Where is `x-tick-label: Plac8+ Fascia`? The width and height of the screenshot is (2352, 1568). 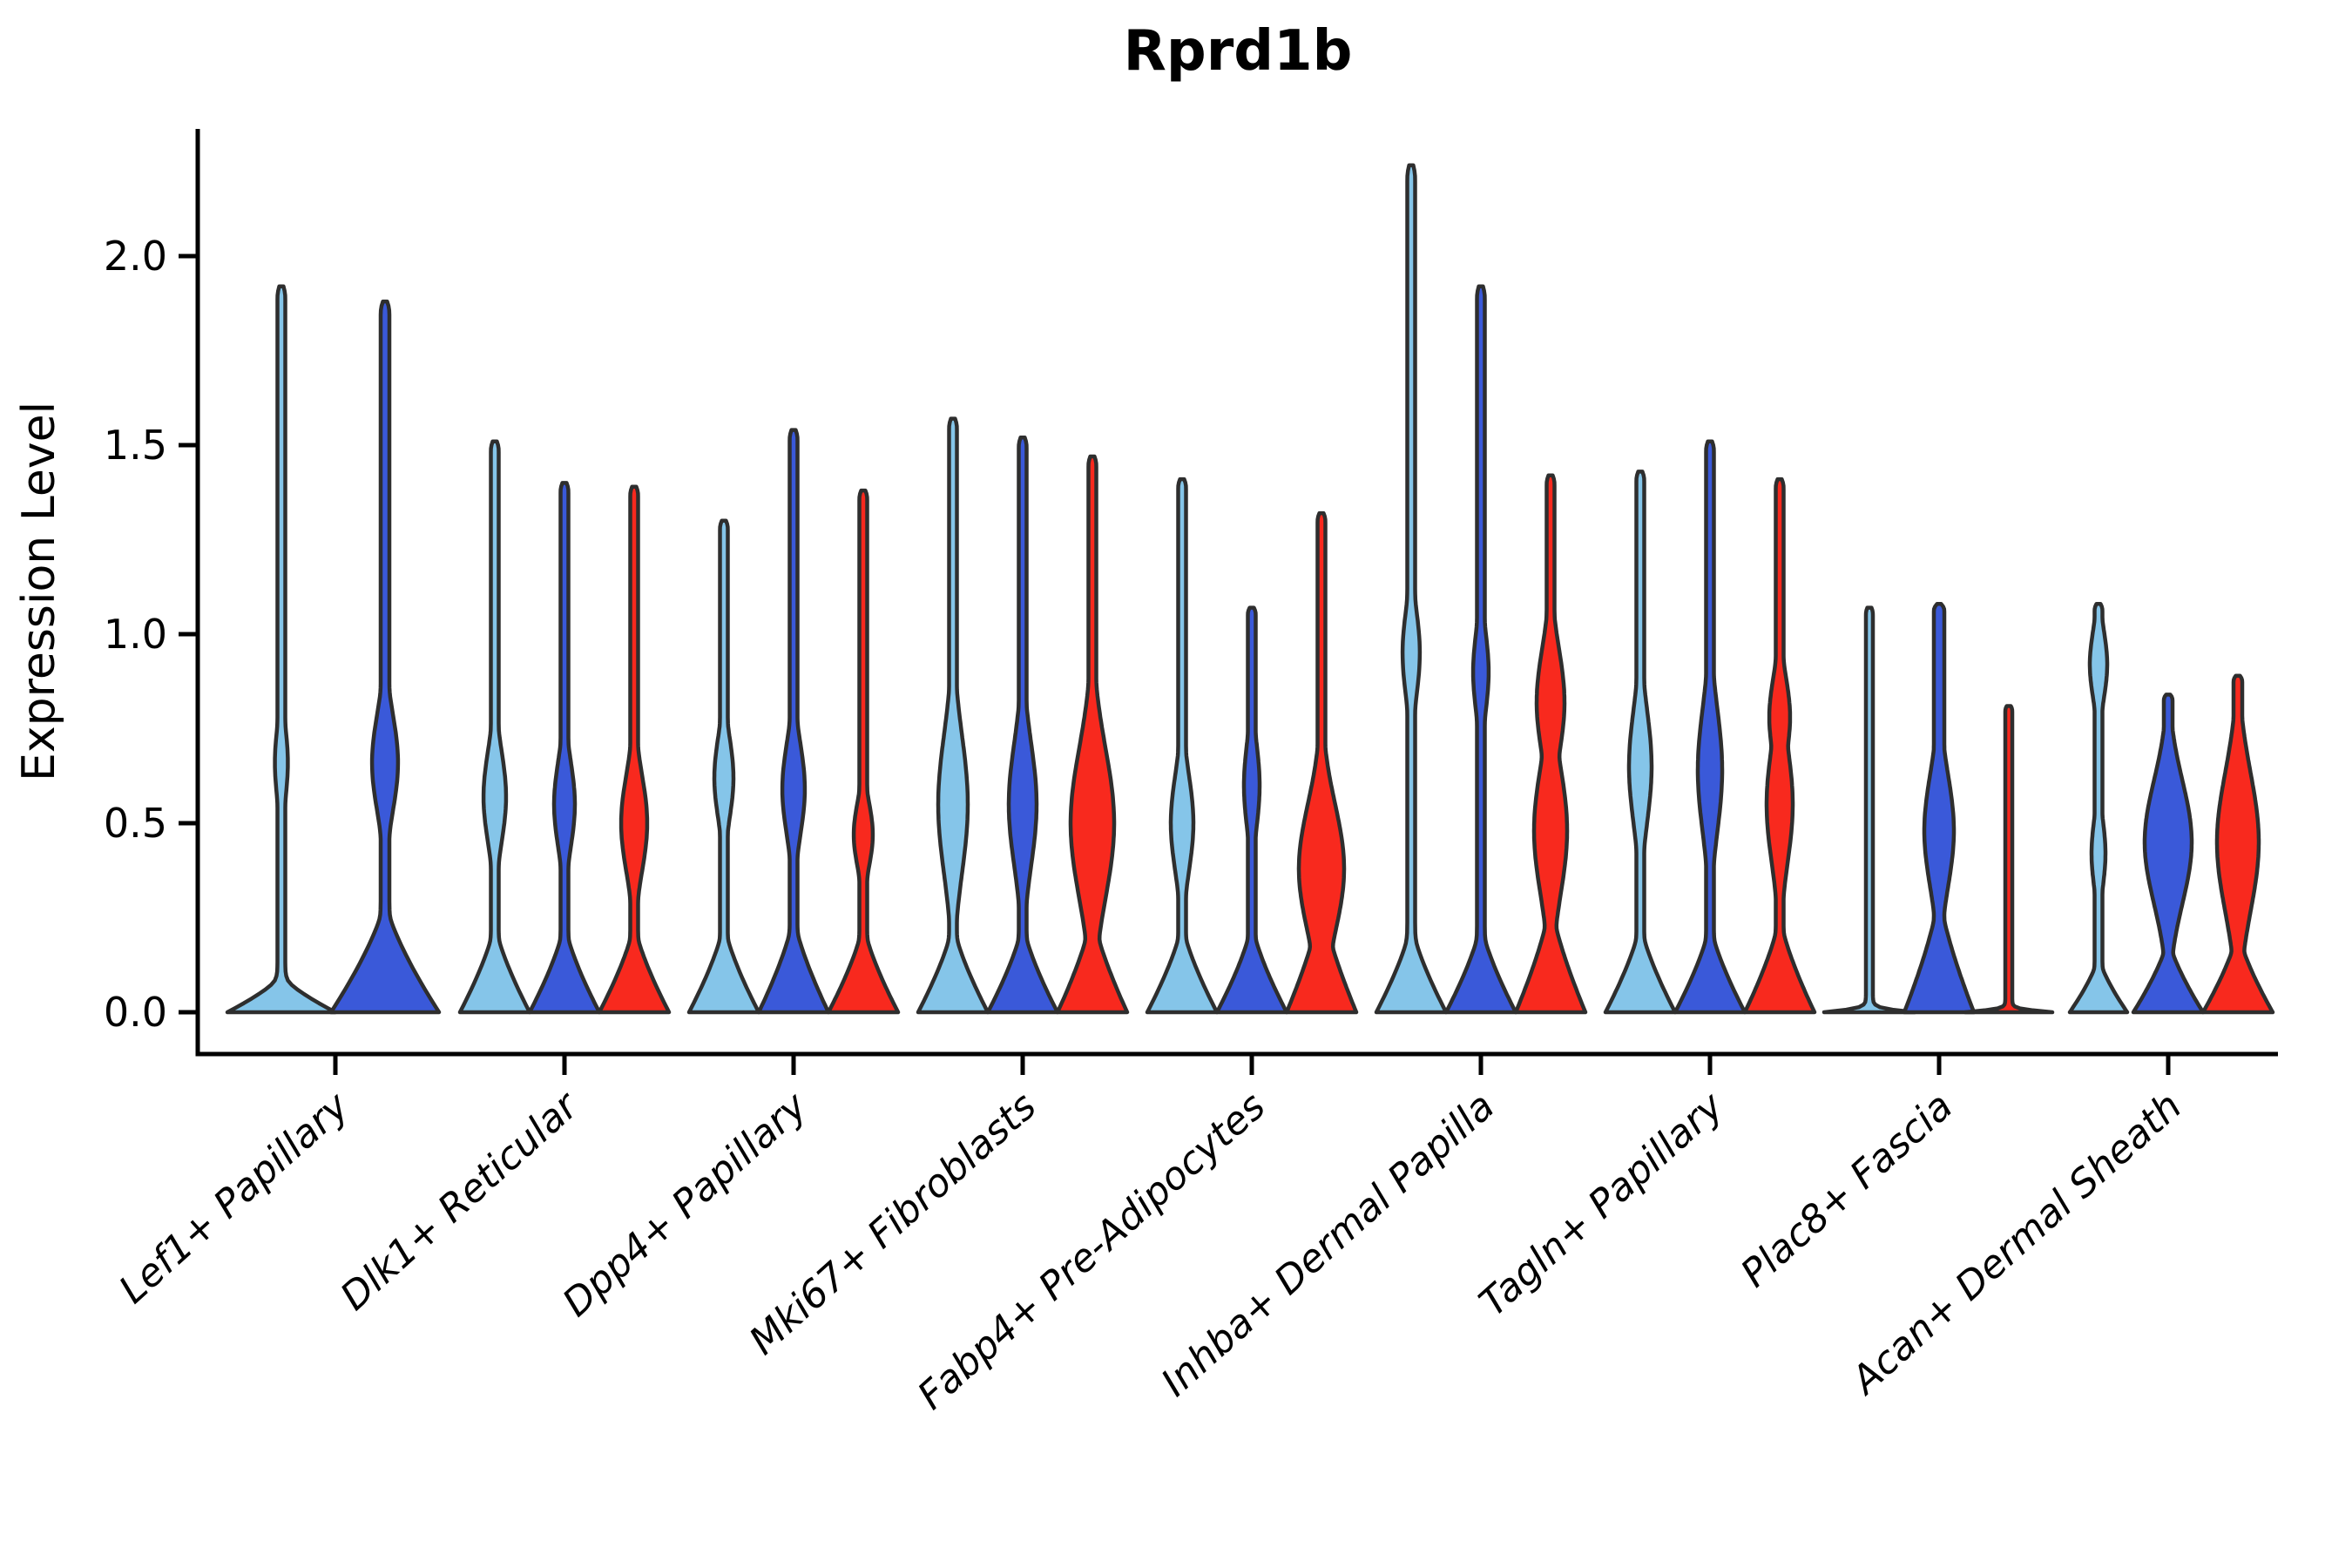
x-tick-label: Plac8+ Fascia is located at coordinates (1847, 1190).